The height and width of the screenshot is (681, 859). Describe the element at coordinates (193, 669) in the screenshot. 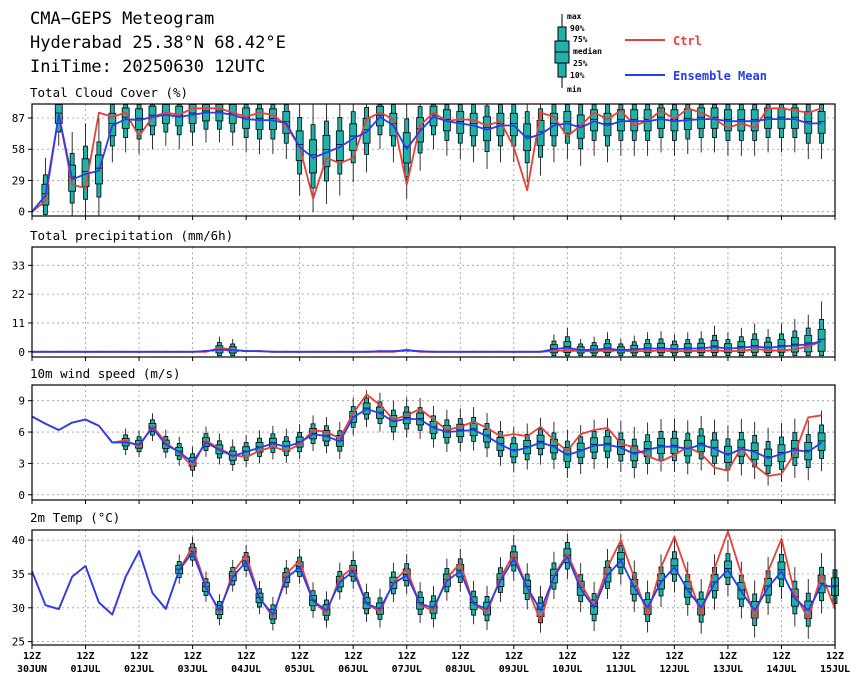

I see `x-tick-label-date: 03JUL` at that location.